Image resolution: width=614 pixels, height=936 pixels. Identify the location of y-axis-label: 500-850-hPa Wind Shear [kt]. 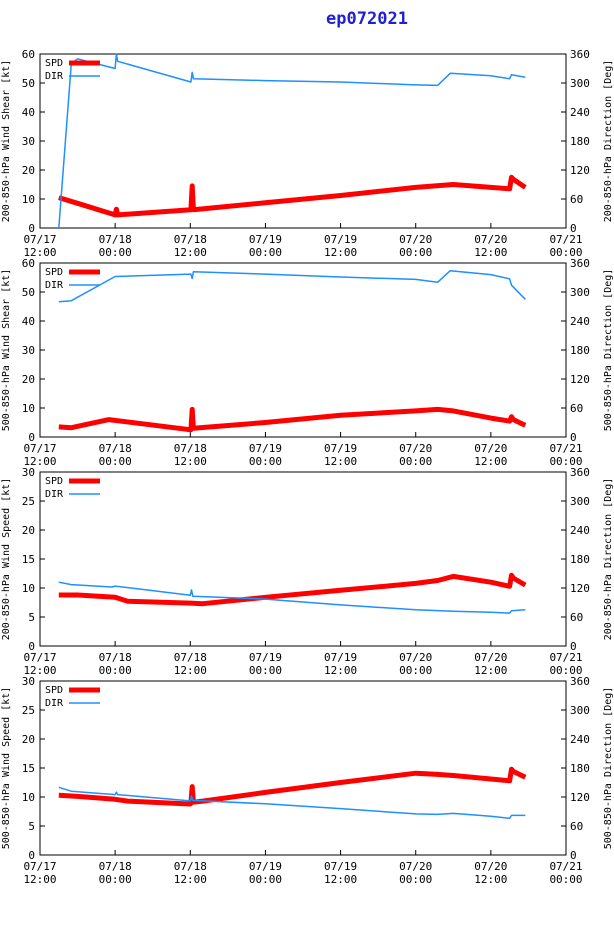
(6, 350).